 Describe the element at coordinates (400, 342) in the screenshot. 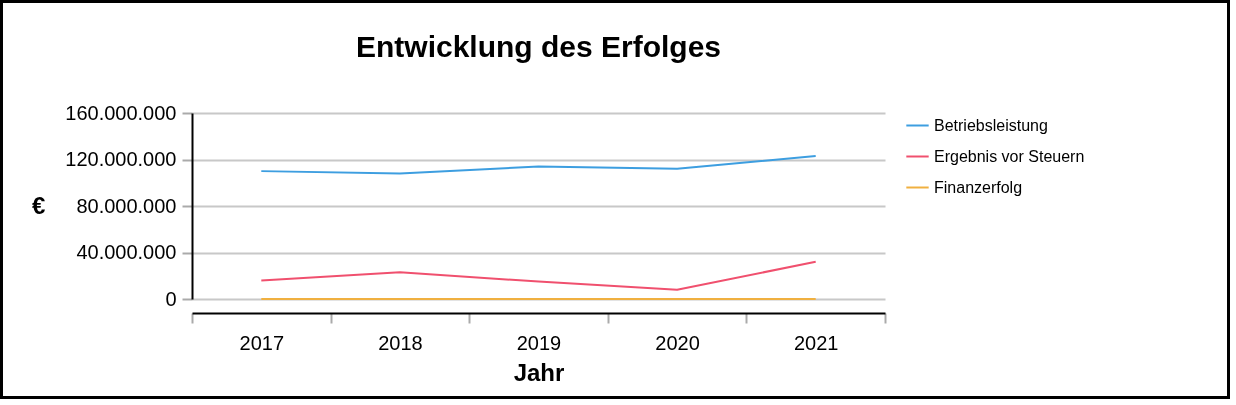

I see `x-tick-label: 2018` at that location.